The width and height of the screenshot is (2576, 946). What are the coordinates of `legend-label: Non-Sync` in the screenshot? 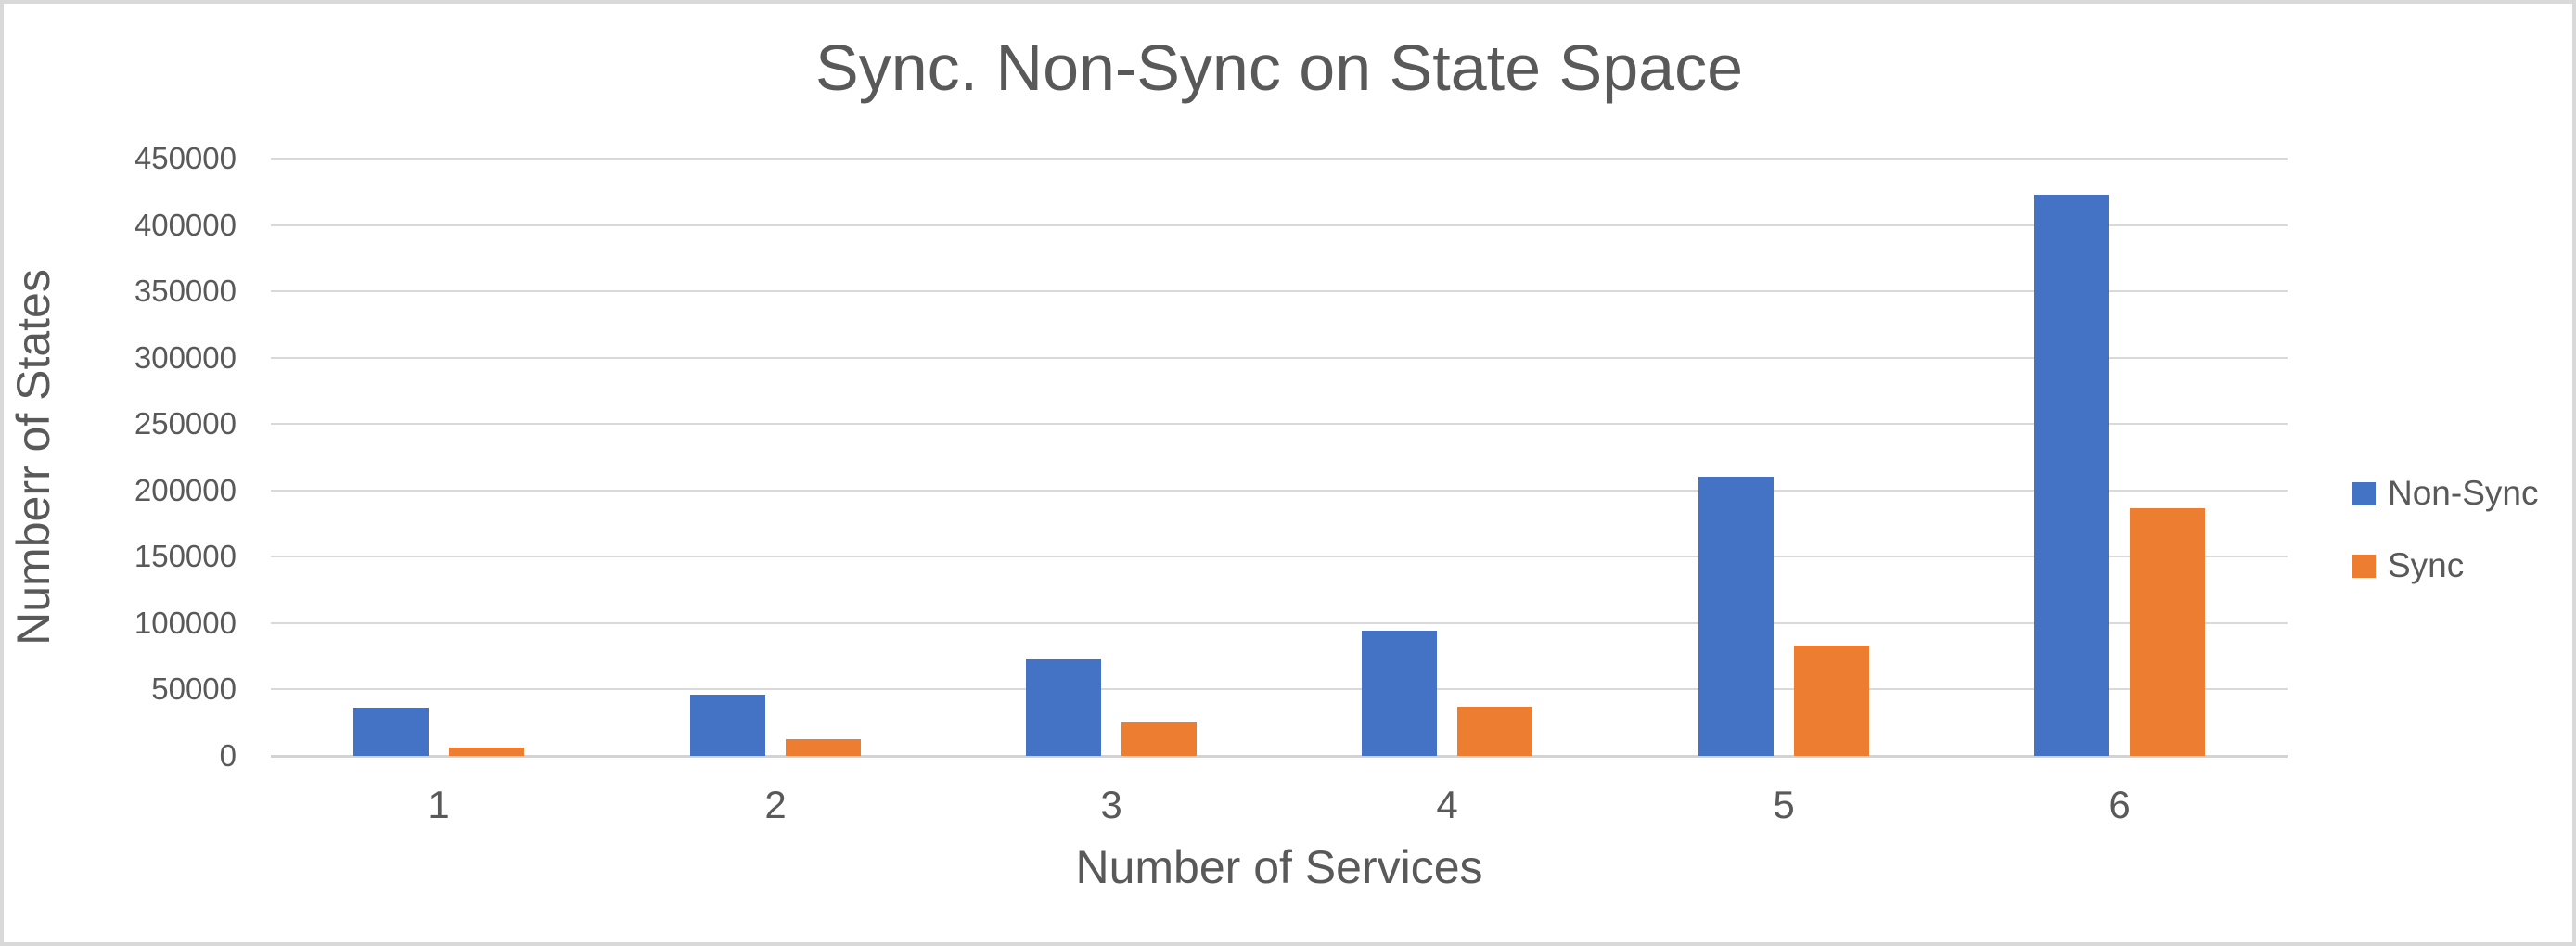 It's located at (2463, 493).